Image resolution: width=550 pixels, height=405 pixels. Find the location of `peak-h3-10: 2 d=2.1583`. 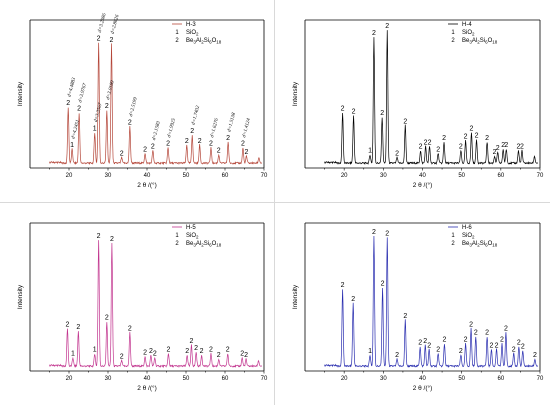

peak-h3-10: 2 d=2.1583 is located at coordinates (156, 135).